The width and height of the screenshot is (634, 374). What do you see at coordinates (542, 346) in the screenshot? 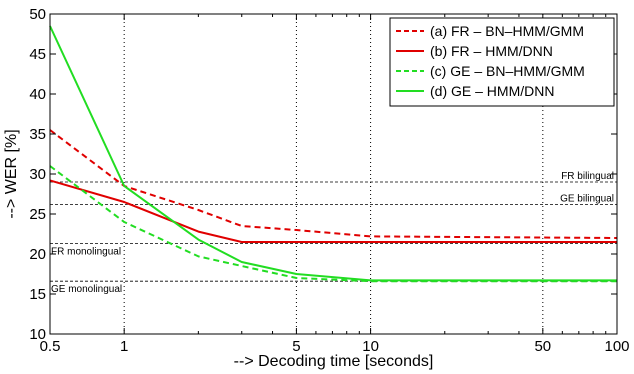
I see `x-tick-label: 50` at bounding box center [542, 346].